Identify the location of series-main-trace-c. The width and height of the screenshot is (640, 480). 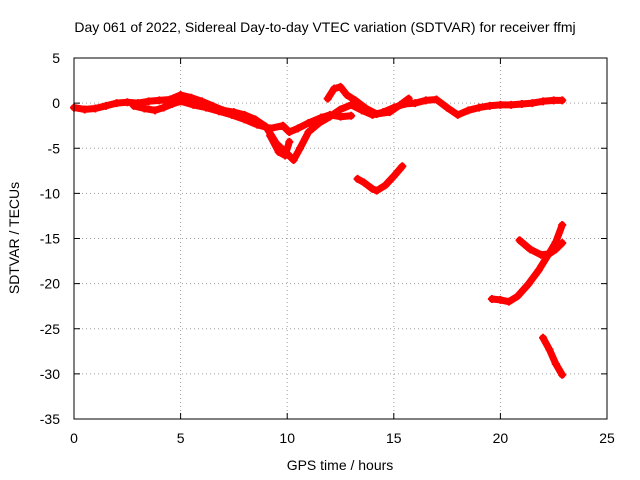
(280, 145).